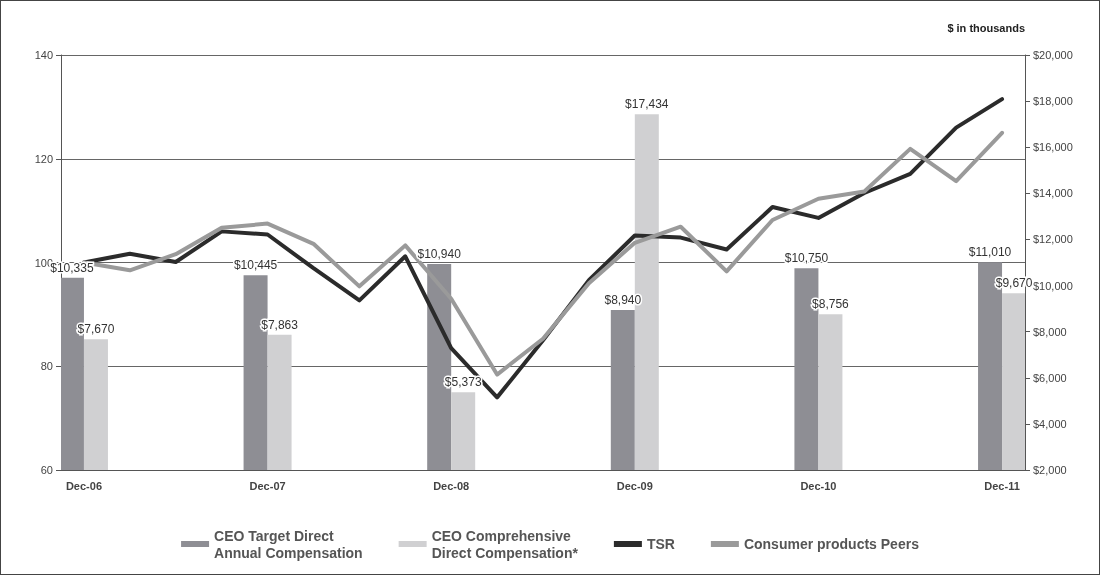 The image size is (1102, 577). I want to click on y-tick-label: 140, so click(43, 55).